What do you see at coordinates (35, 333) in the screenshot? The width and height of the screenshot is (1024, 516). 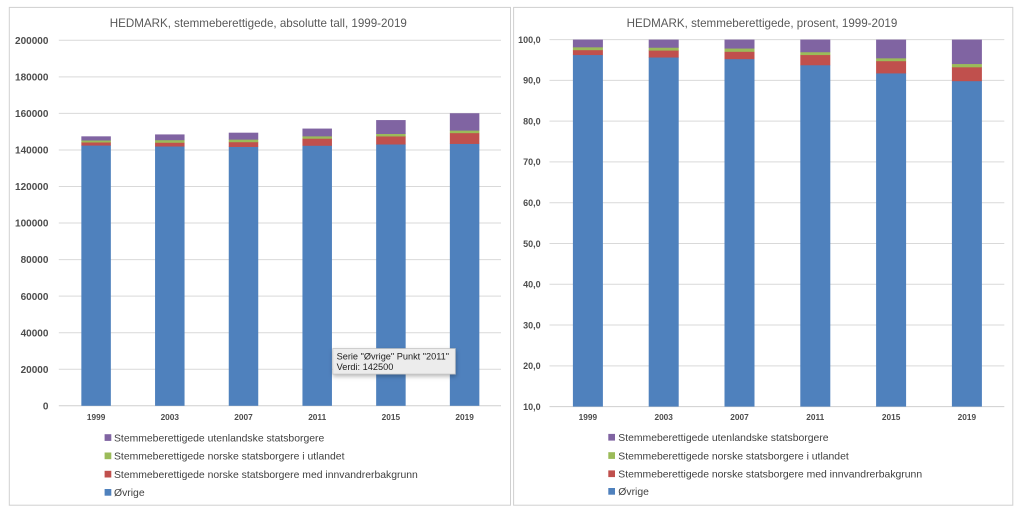 I see `svg-text: 40000` at bounding box center [35, 333].